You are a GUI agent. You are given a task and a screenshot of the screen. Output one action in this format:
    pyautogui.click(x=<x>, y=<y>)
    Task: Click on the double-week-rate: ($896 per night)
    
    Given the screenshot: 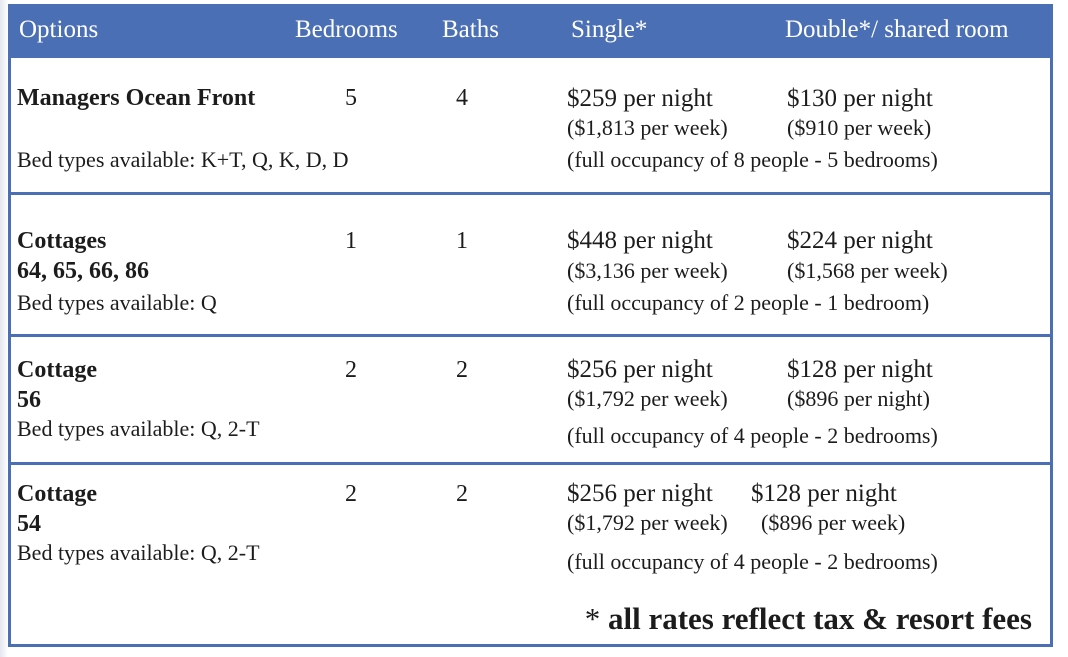 What is the action you would take?
    pyautogui.click(x=858, y=398)
    